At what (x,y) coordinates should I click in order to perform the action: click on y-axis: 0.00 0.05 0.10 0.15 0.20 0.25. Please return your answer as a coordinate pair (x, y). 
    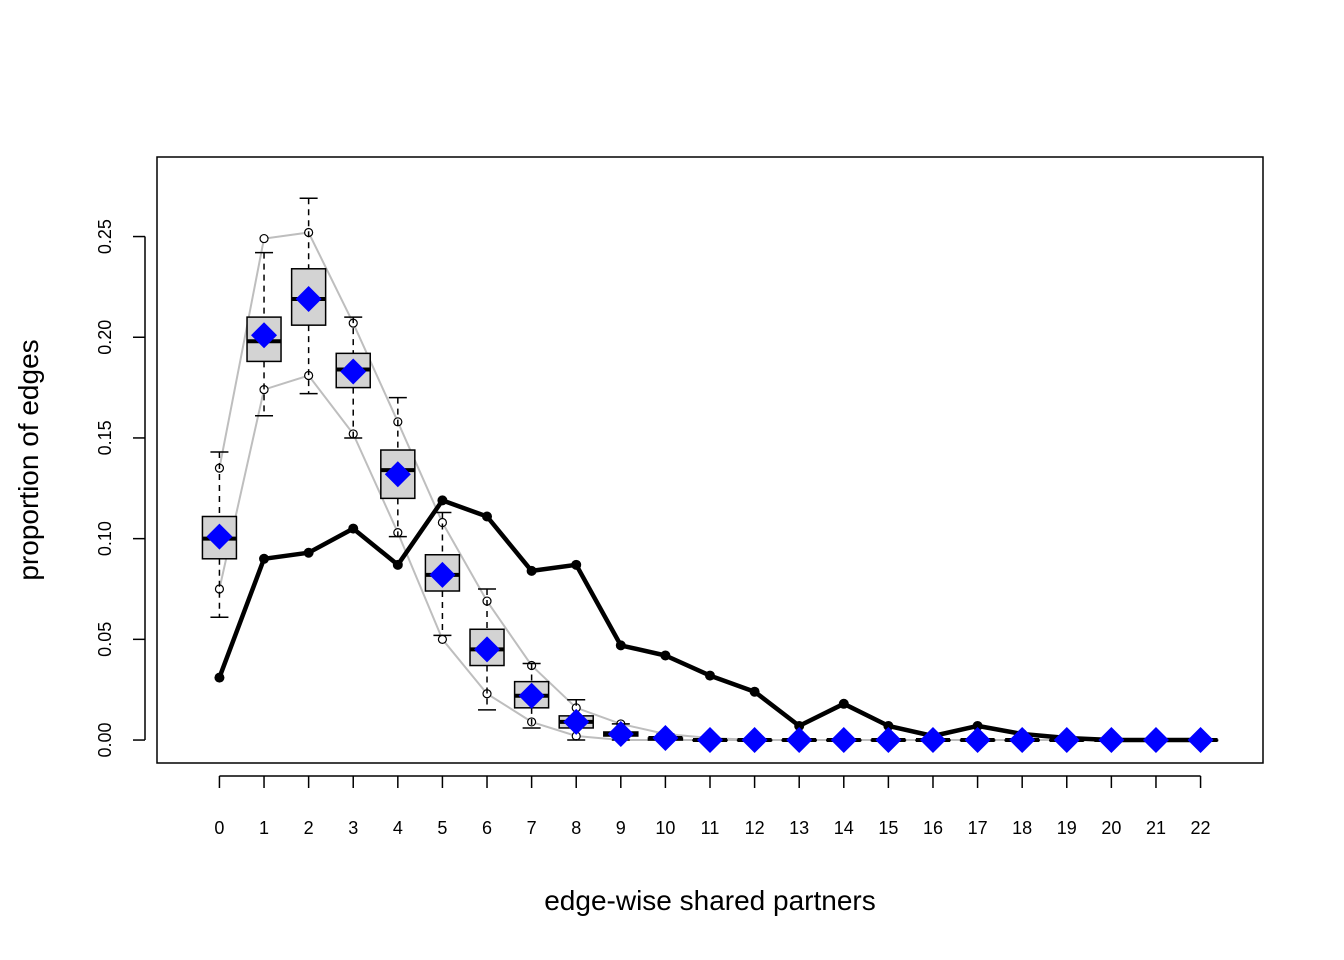
    Looking at the image, I should click on (120, 488).